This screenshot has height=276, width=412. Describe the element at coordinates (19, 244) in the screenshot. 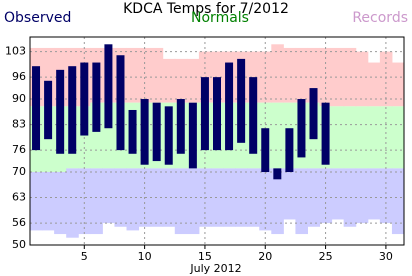

I see `y-tick-label: 50` at that location.